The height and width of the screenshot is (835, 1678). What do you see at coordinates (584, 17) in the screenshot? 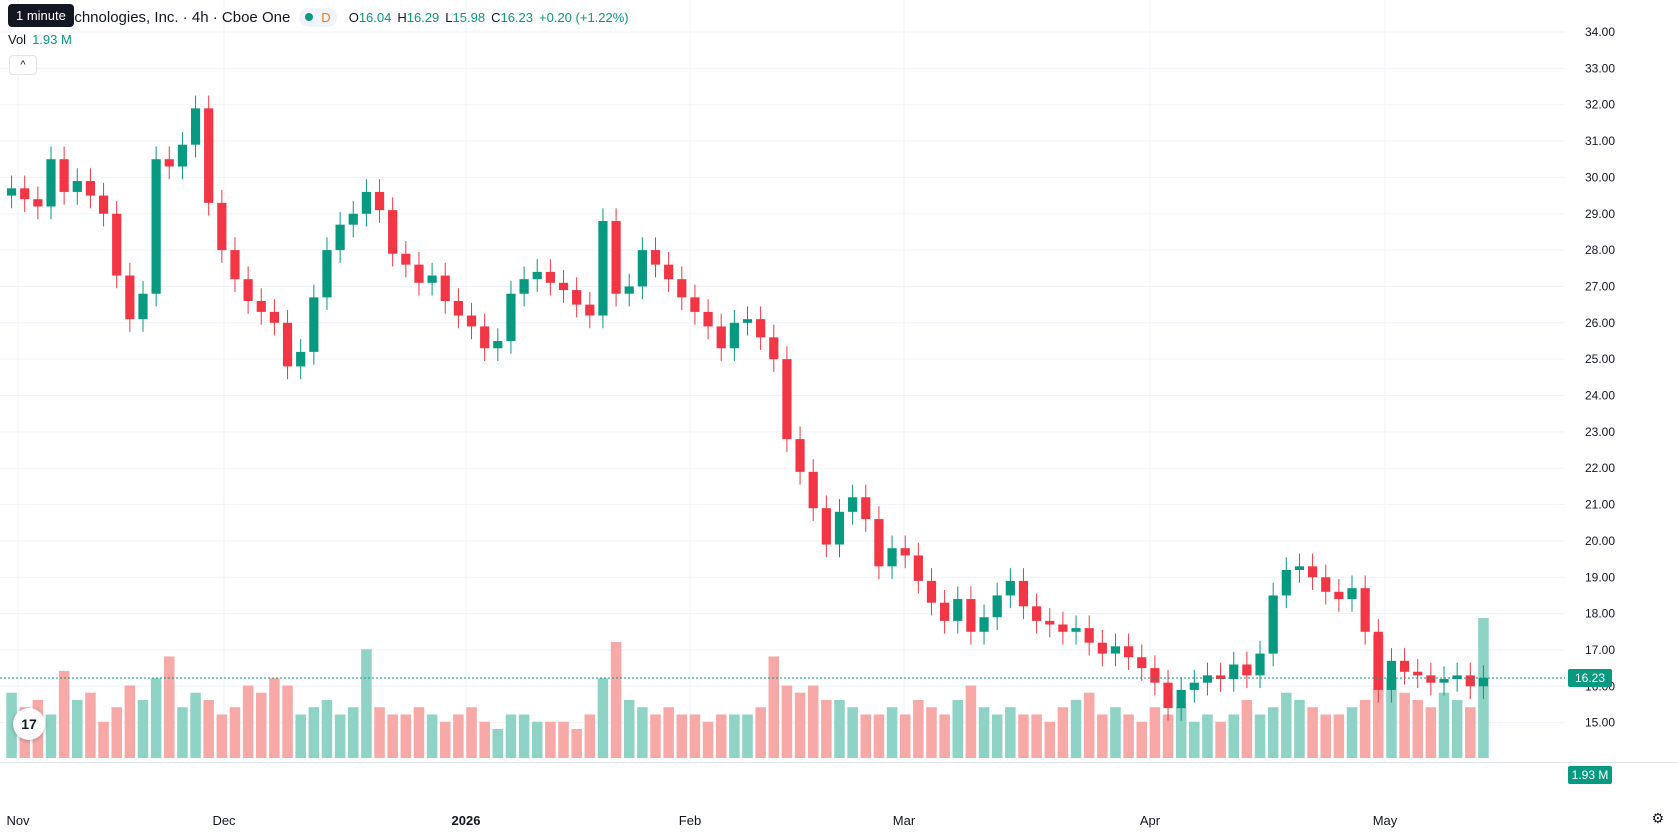
I see `change-value: +0.20 (+1.22%)` at bounding box center [584, 17].